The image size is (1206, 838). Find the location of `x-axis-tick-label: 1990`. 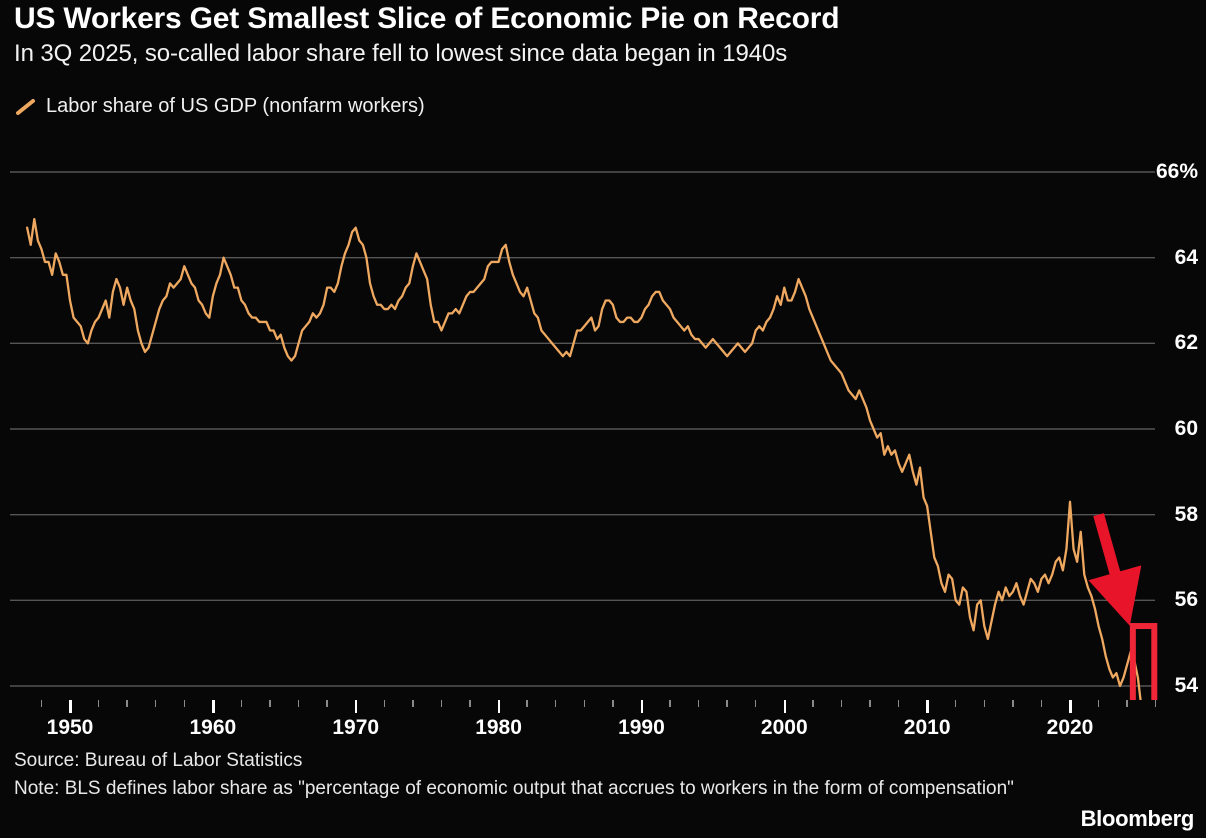

x-axis-tick-label: 1990 is located at coordinates (641, 727).